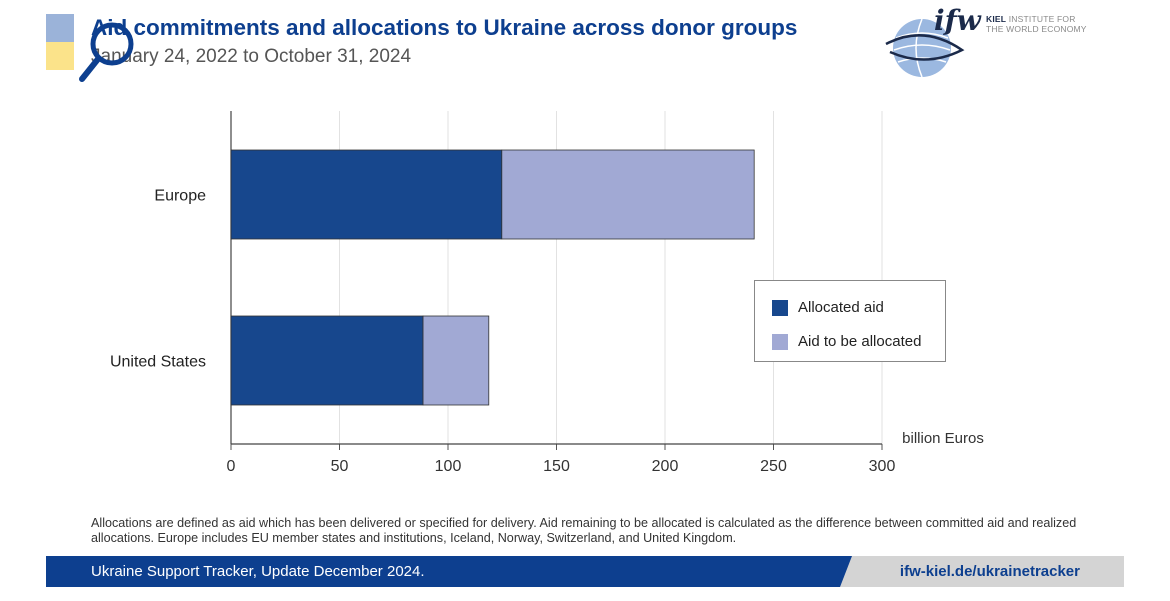 This screenshot has height=601, width=1170. Describe the element at coordinates (449, 571) in the screenshot. I see `footer-bar-blue` at that location.